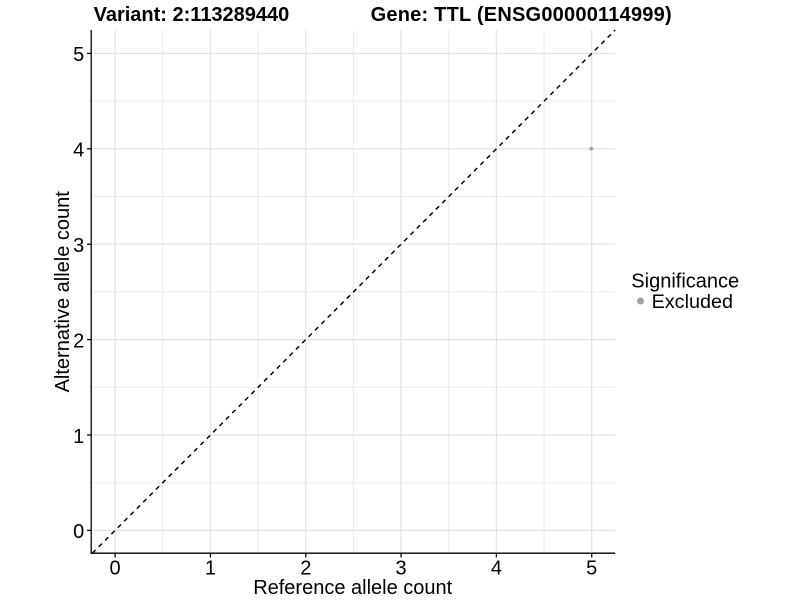  What do you see at coordinates (352, 588) in the screenshot?
I see `svg-text: Reference allele count` at bounding box center [352, 588].